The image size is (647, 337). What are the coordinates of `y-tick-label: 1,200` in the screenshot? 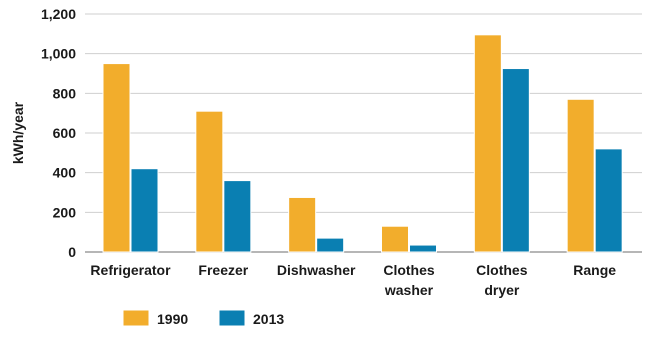 It's located at (58, 14).